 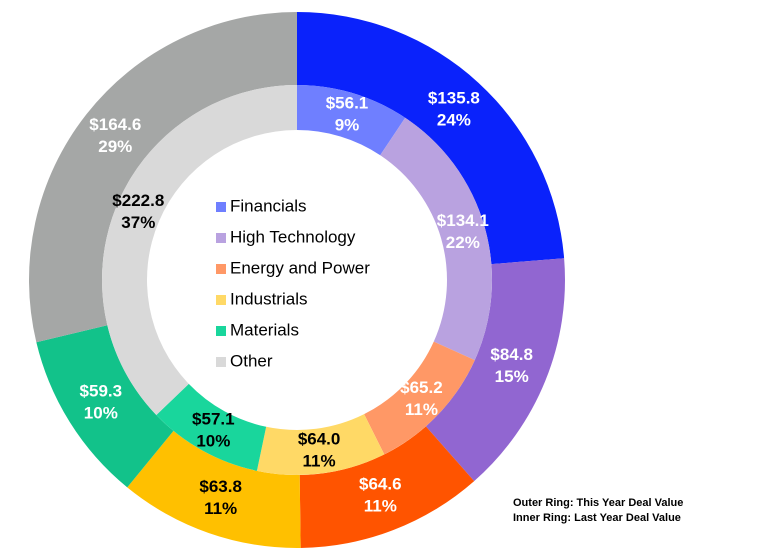 I want to click on percent-label: 29%, so click(x=115, y=146).